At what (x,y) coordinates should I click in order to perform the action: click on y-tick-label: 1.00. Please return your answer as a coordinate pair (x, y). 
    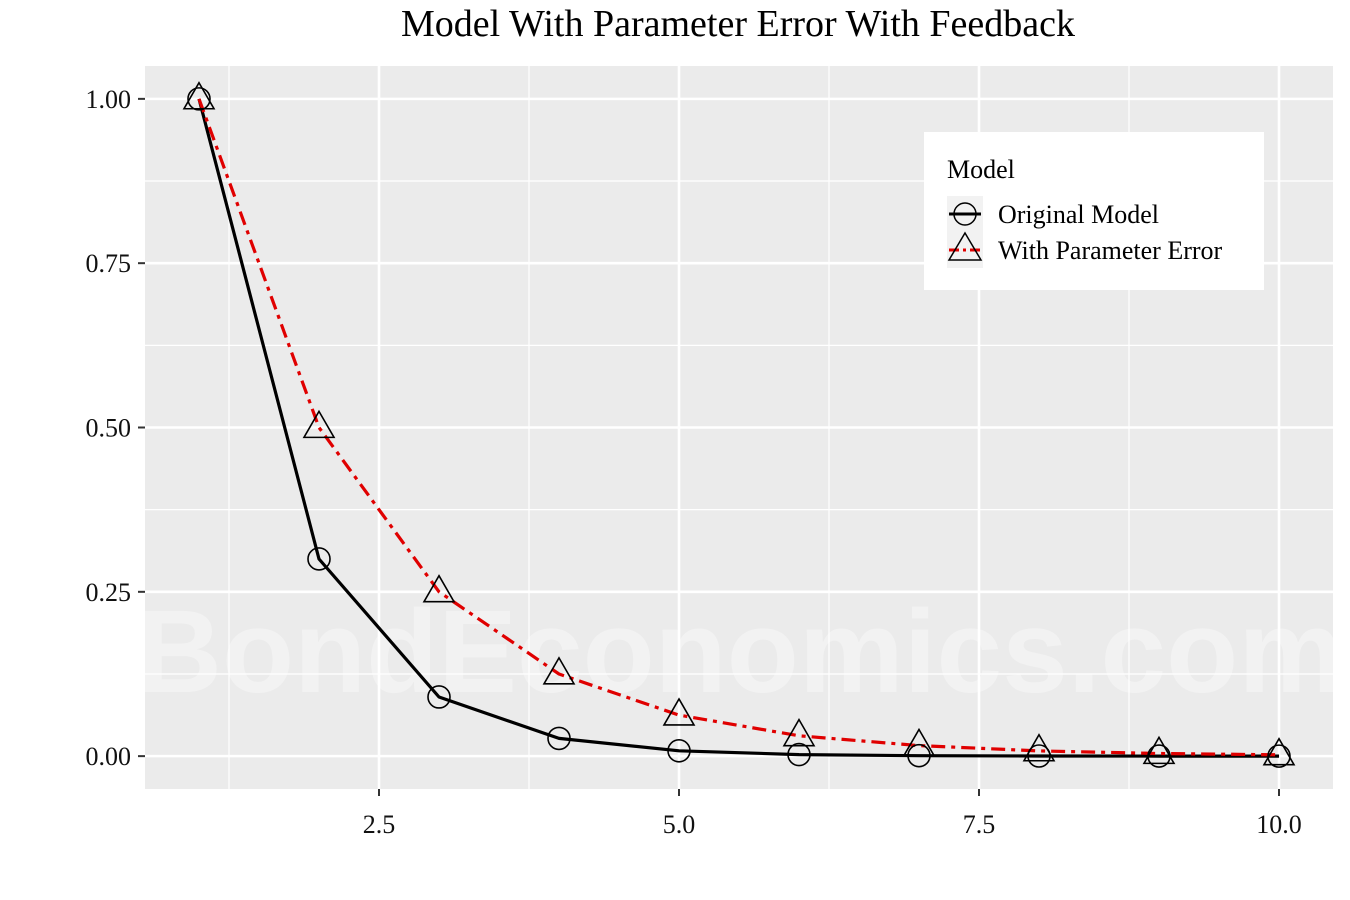
    Looking at the image, I should click on (109, 99).